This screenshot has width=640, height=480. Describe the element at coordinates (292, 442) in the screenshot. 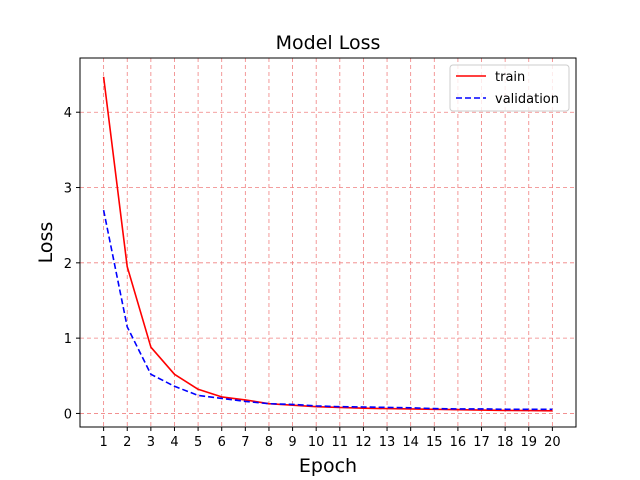

I see `x-tick-label: 9` at that location.